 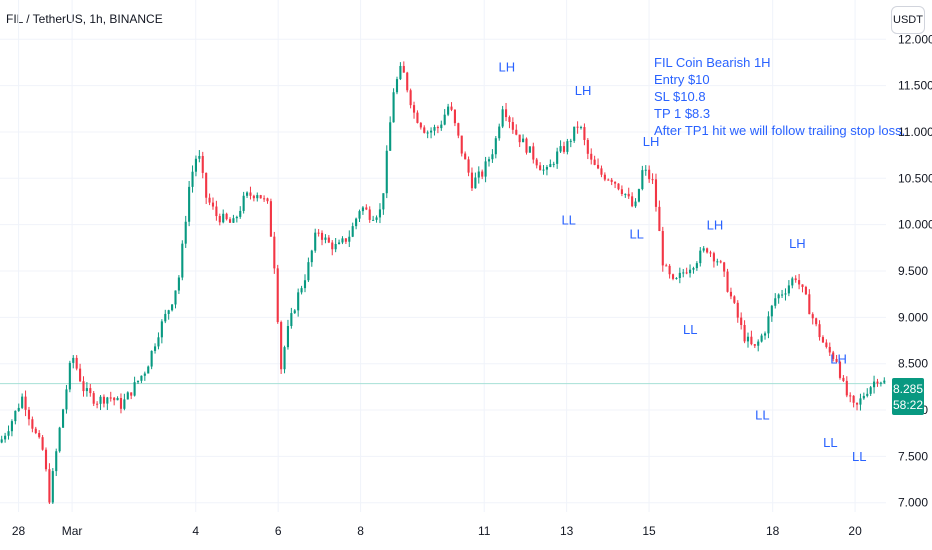 What do you see at coordinates (908, 20) in the screenshot?
I see `currency-button: USDT` at bounding box center [908, 20].